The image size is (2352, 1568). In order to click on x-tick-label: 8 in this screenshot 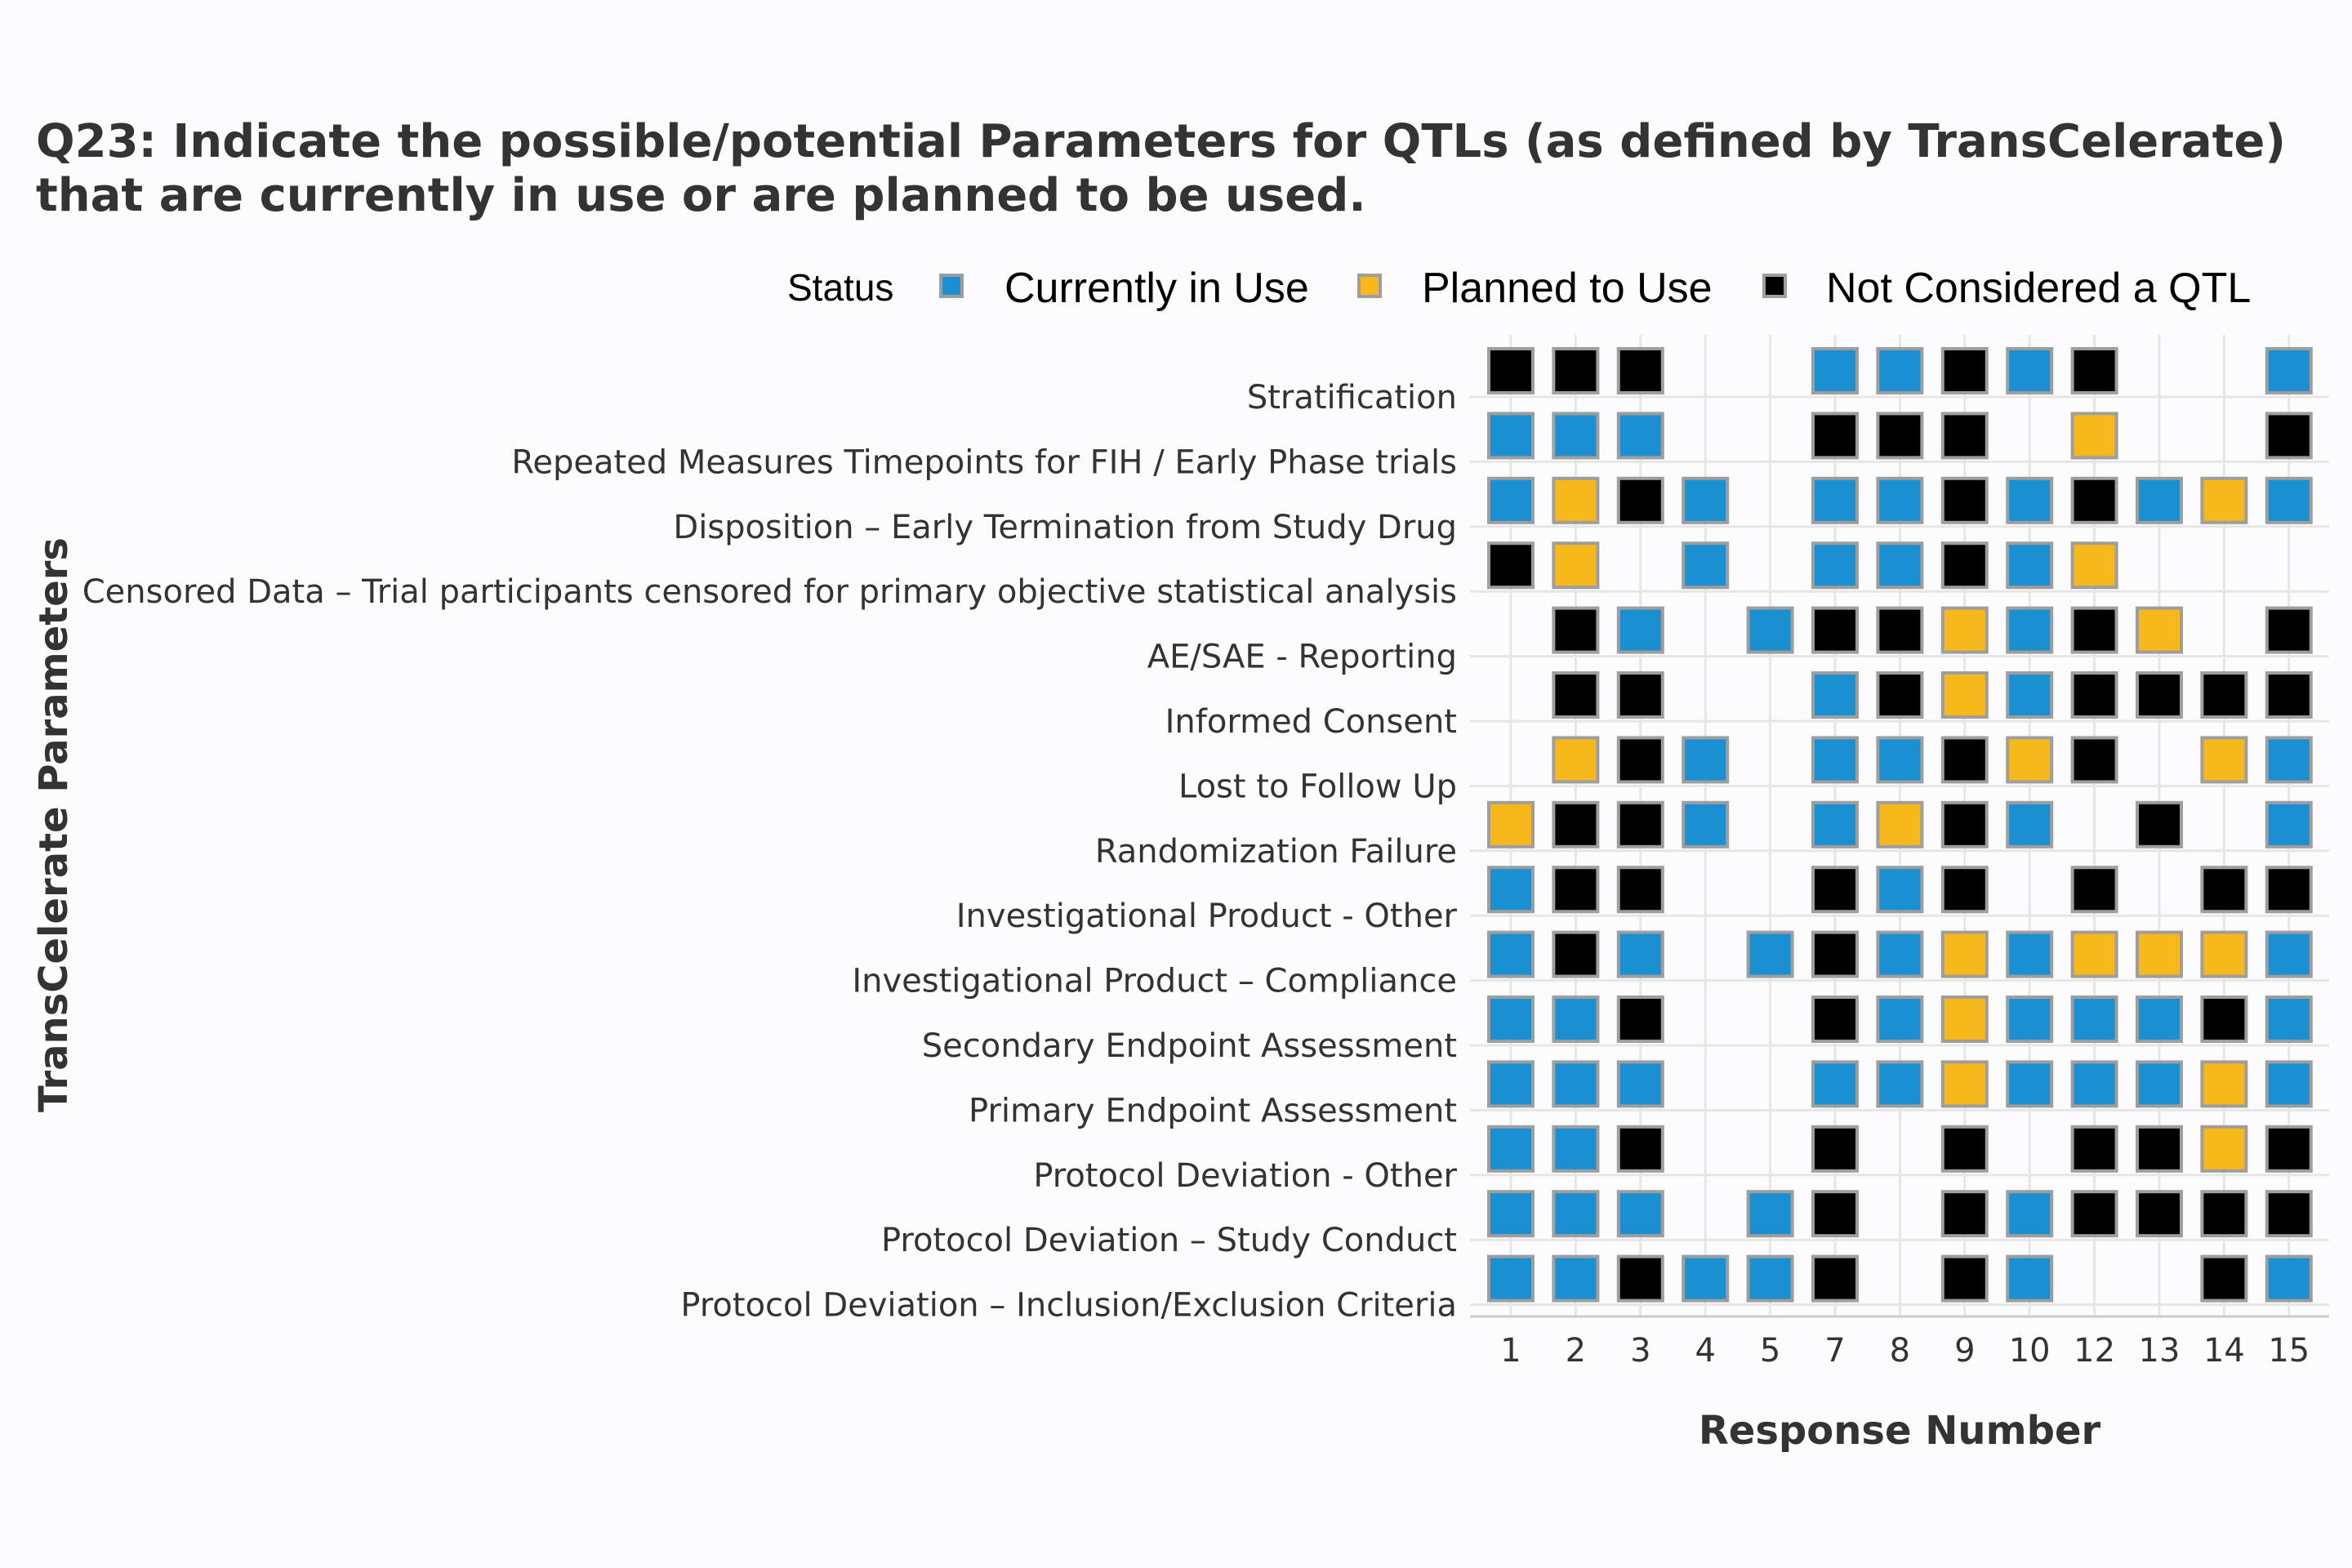, I will do `click(1900, 1351)`.